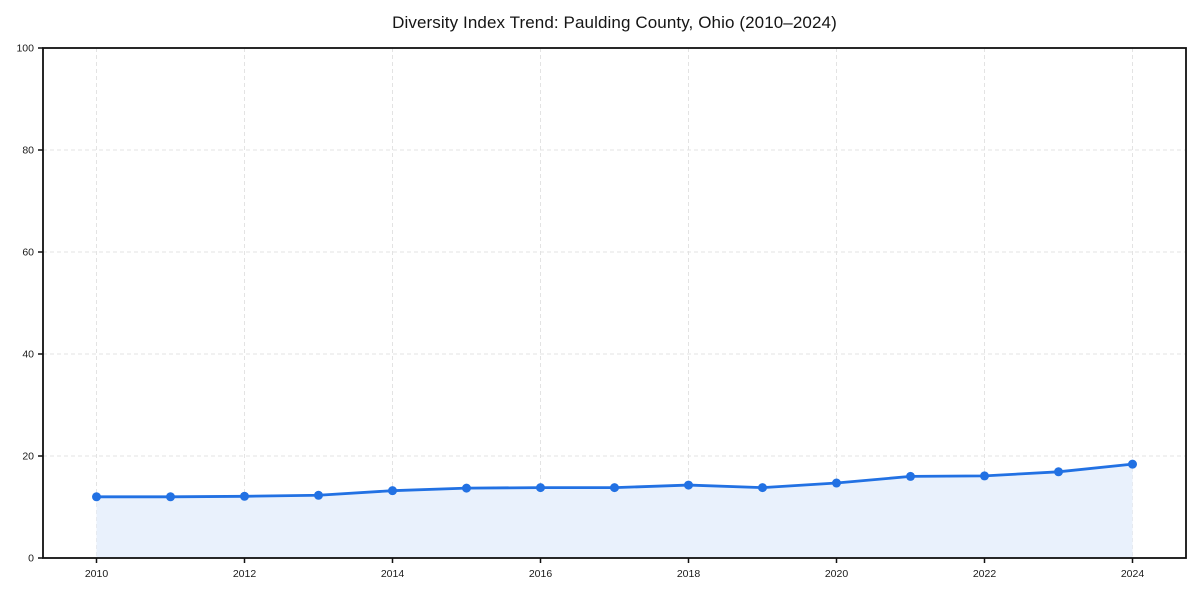  What do you see at coordinates (837, 574) in the screenshot?
I see `x-tick-label: 2020` at bounding box center [837, 574].